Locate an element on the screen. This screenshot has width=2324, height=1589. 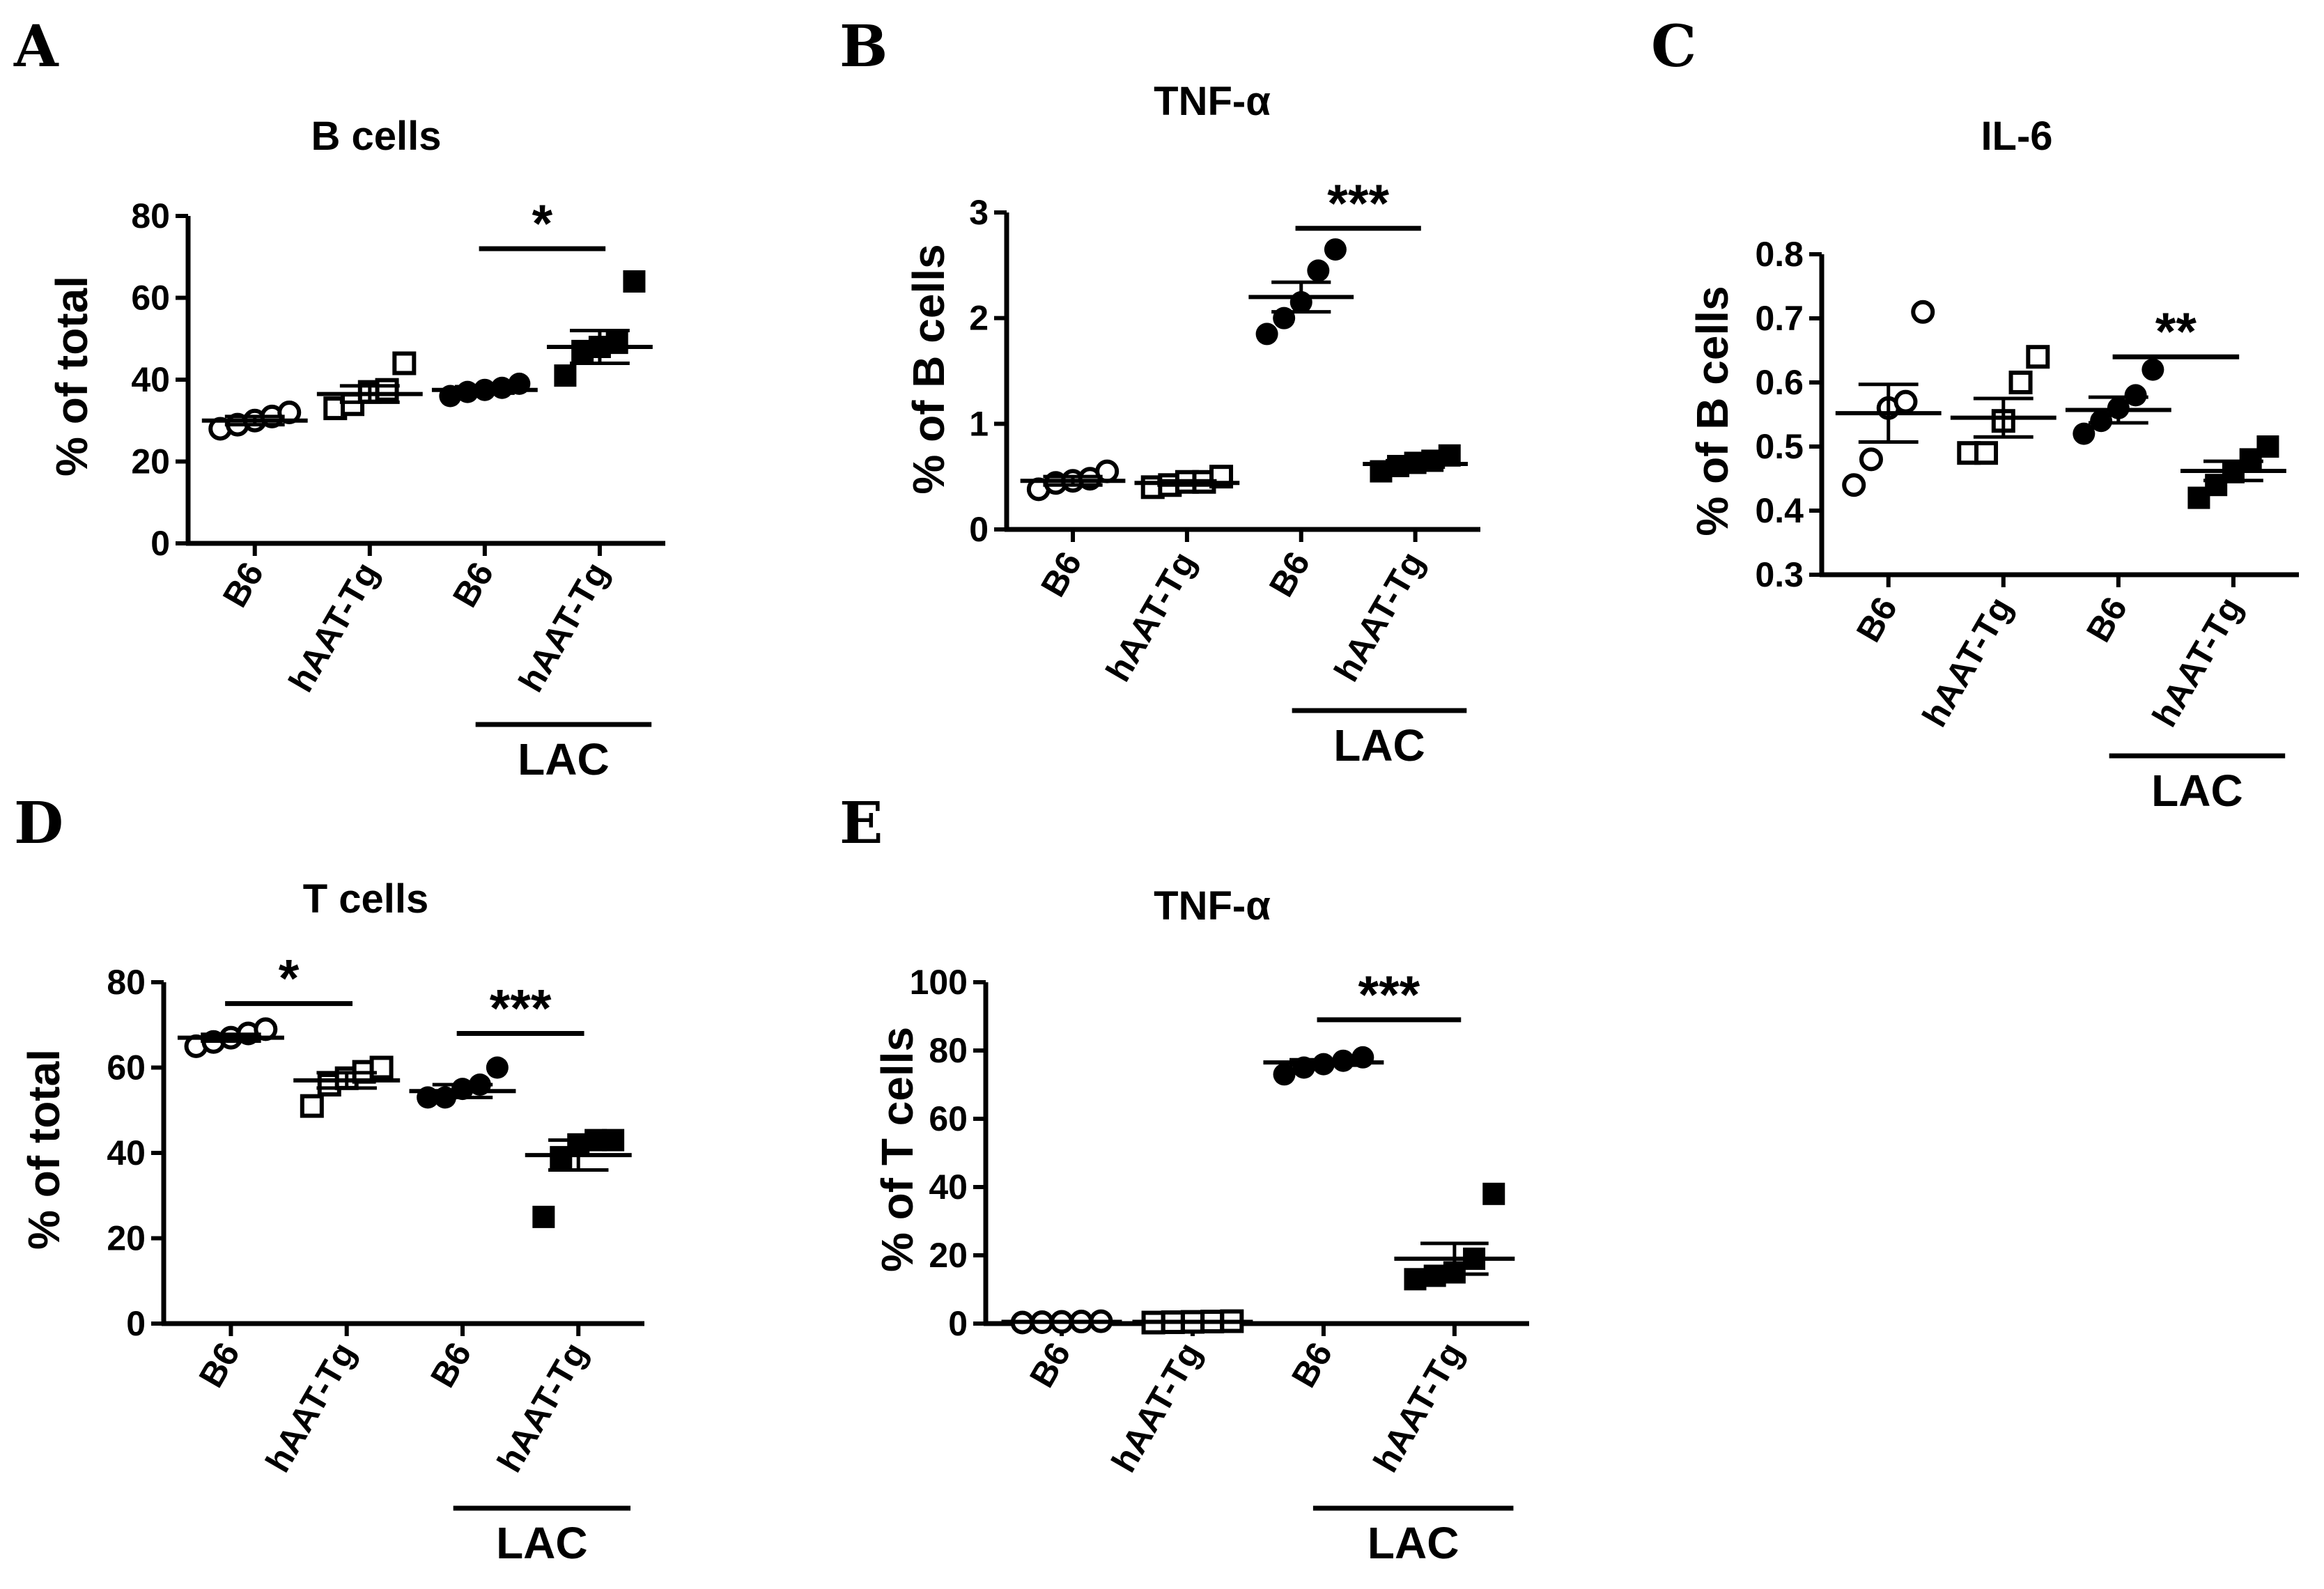
y-tick-label: 0 is located at coordinates (958, 1323).